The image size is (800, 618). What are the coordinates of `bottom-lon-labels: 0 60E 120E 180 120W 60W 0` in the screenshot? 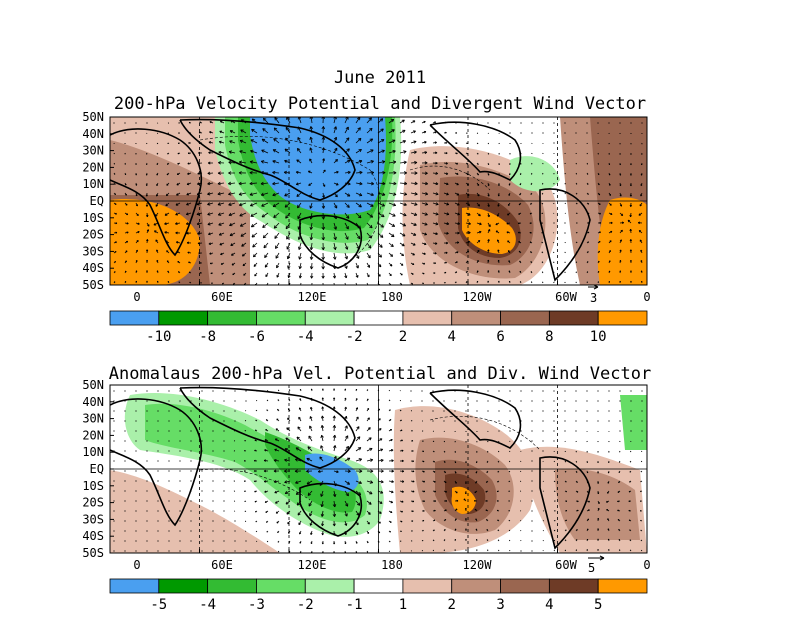 It's located at (380, 560).